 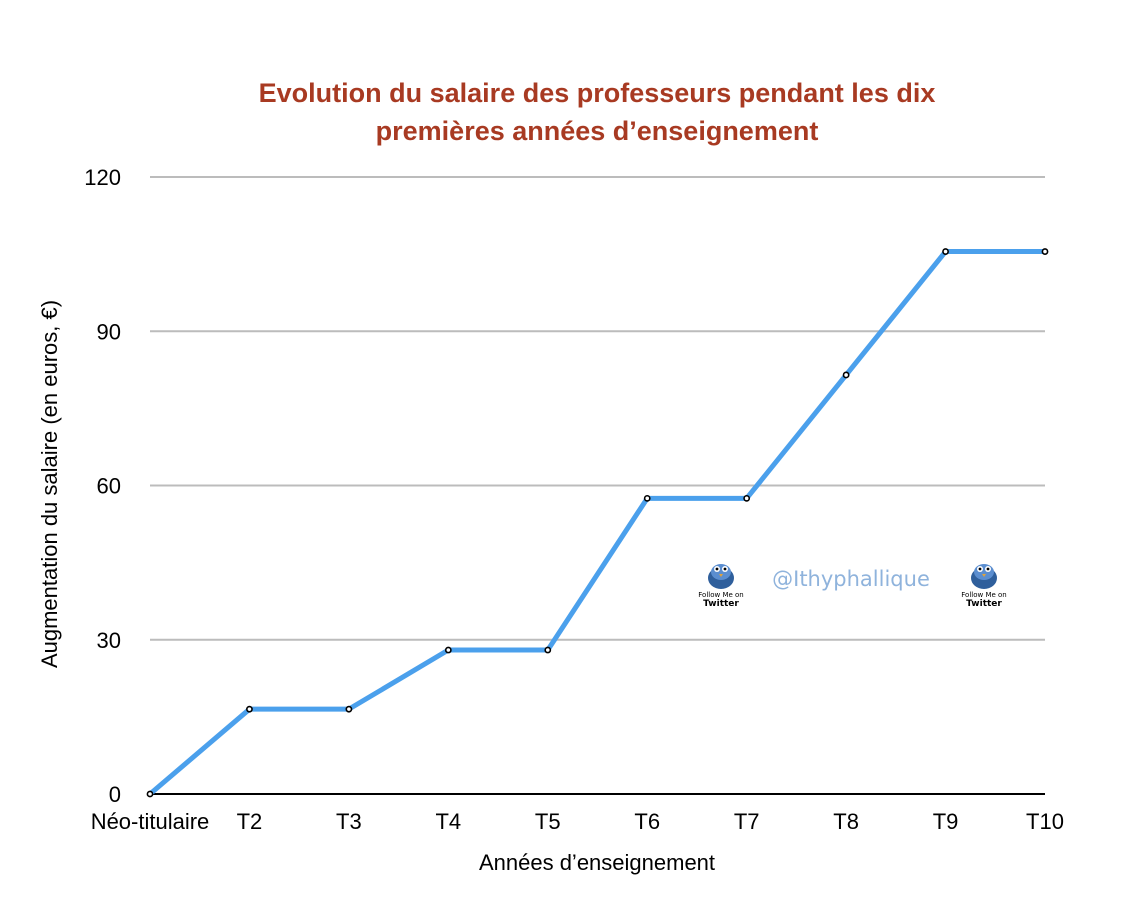 What do you see at coordinates (150, 821) in the screenshot?
I see `x-tick-label: Néo-titulaire` at bounding box center [150, 821].